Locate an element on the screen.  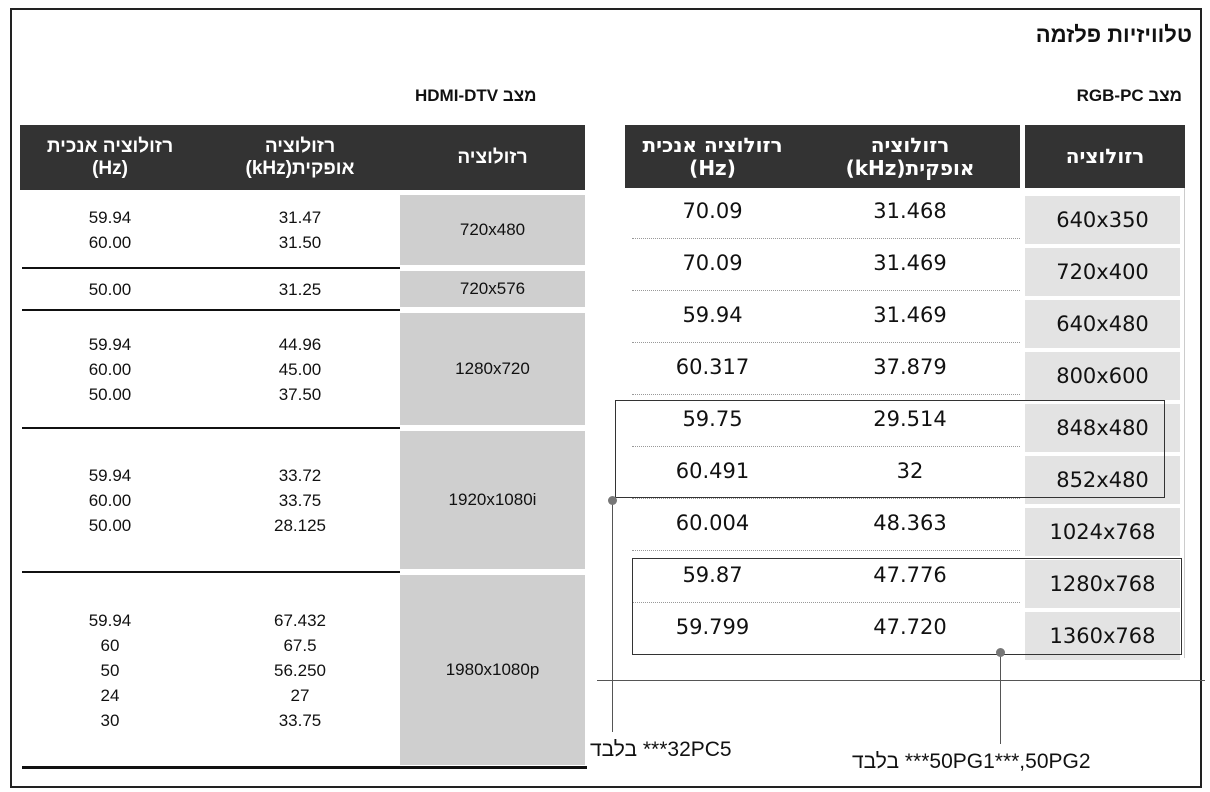
cell-text: 27 is located at coordinates (300, 695).